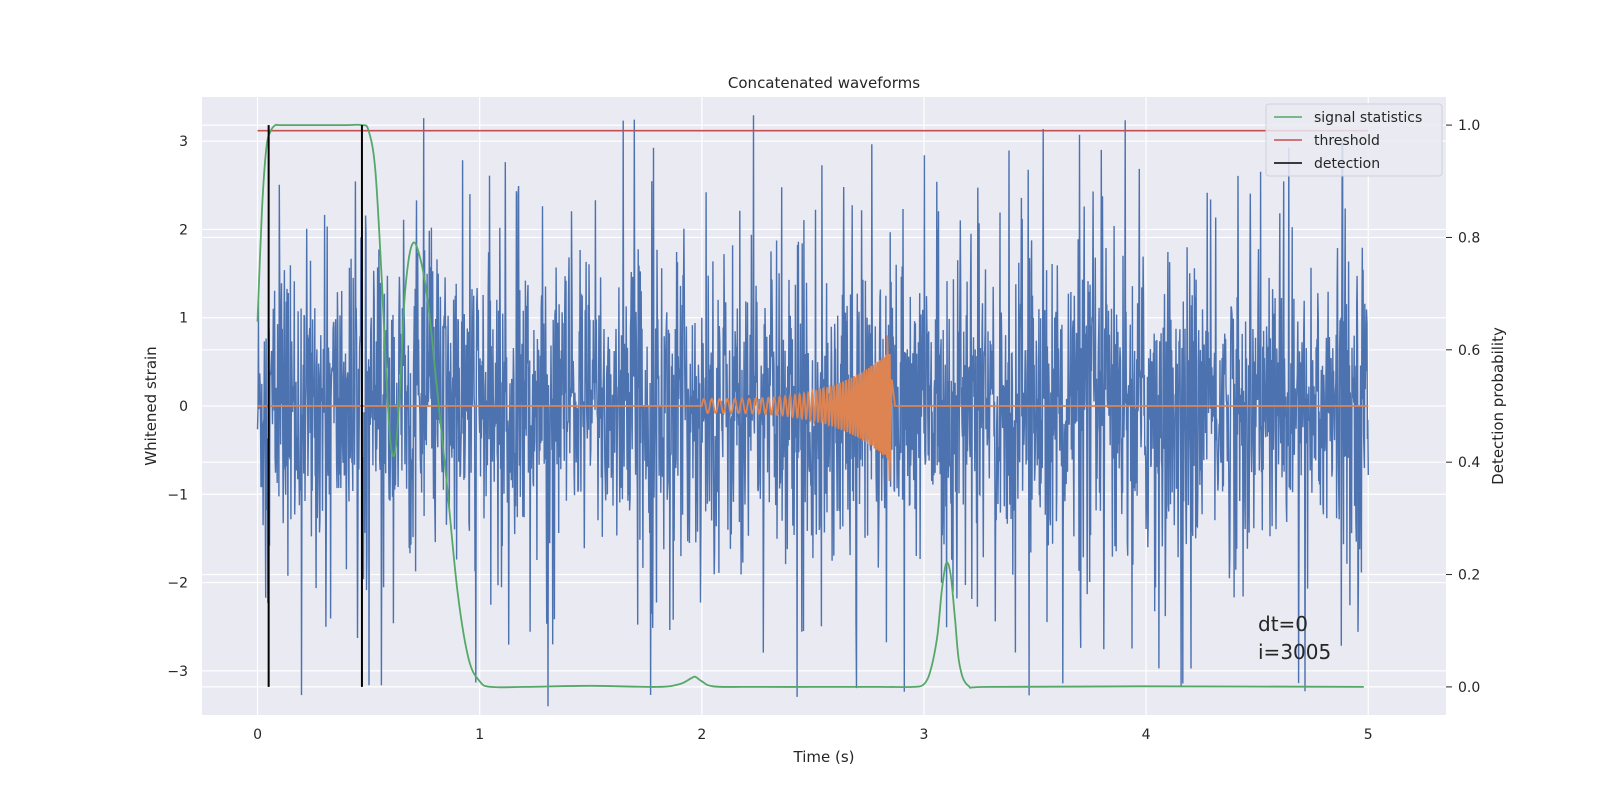 This screenshot has width=1600, height=800. I want to click on y-axis-label-right: Detection probability, so click(1498, 406).